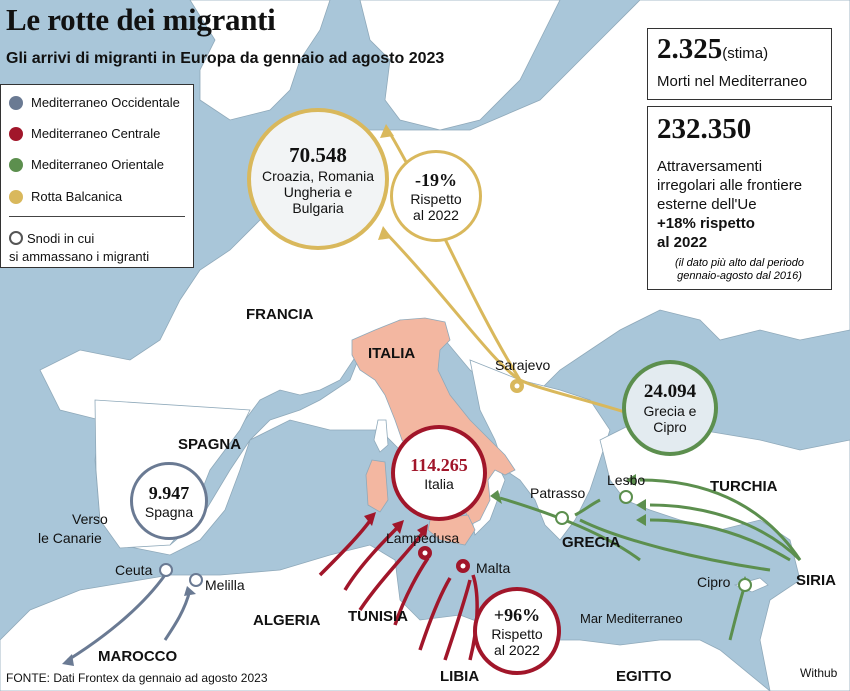 The height and width of the screenshot is (691, 850). What do you see at coordinates (169, 492) in the screenshot?
I see `west-value: 9.947` at bounding box center [169, 492].